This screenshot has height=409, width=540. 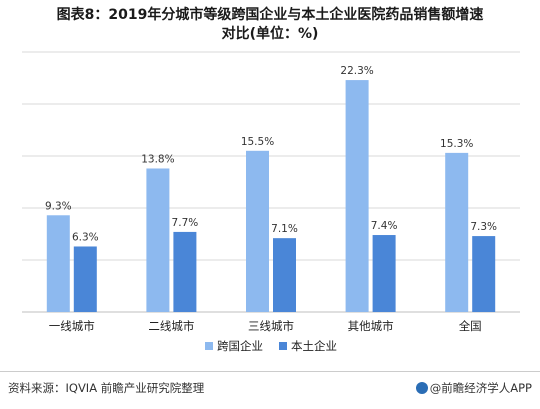 What do you see at coordinates (72, 326) in the screenshot?
I see `x-tick-label: 一线城市` at bounding box center [72, 326].